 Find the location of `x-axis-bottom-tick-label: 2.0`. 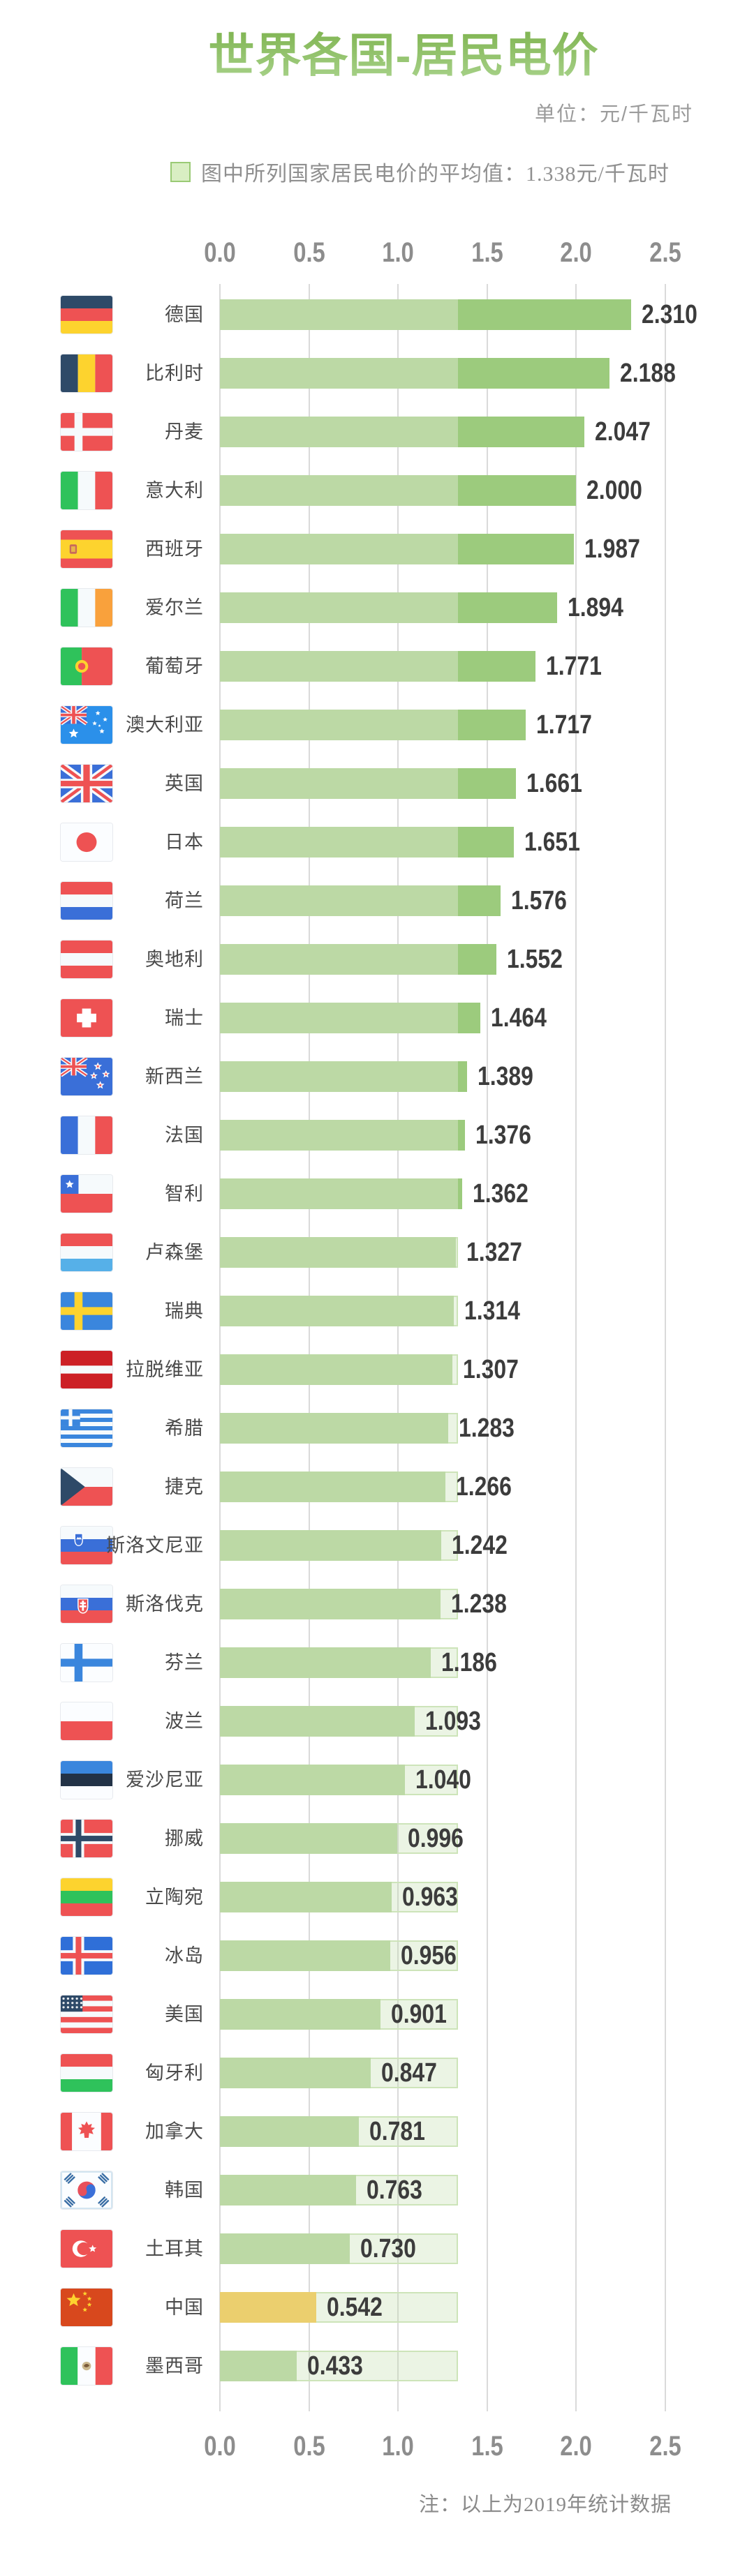

x-axis-bottom-tick-label: 2.0 is located at coordinates (576, 2446).